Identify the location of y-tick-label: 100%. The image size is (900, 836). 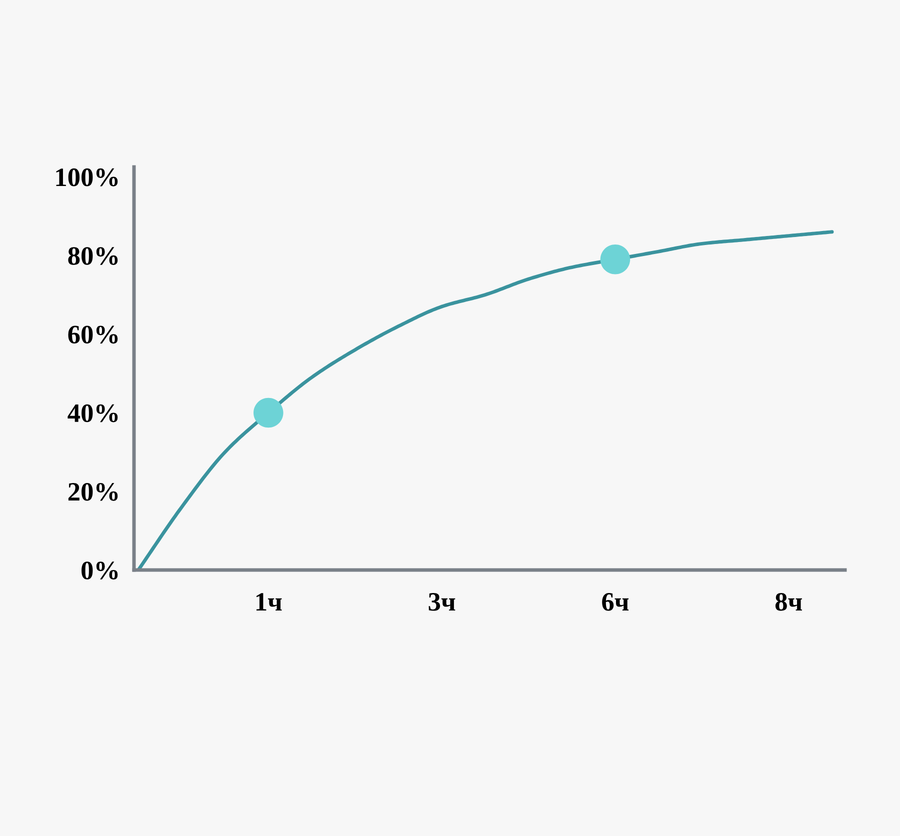
(87, 177).